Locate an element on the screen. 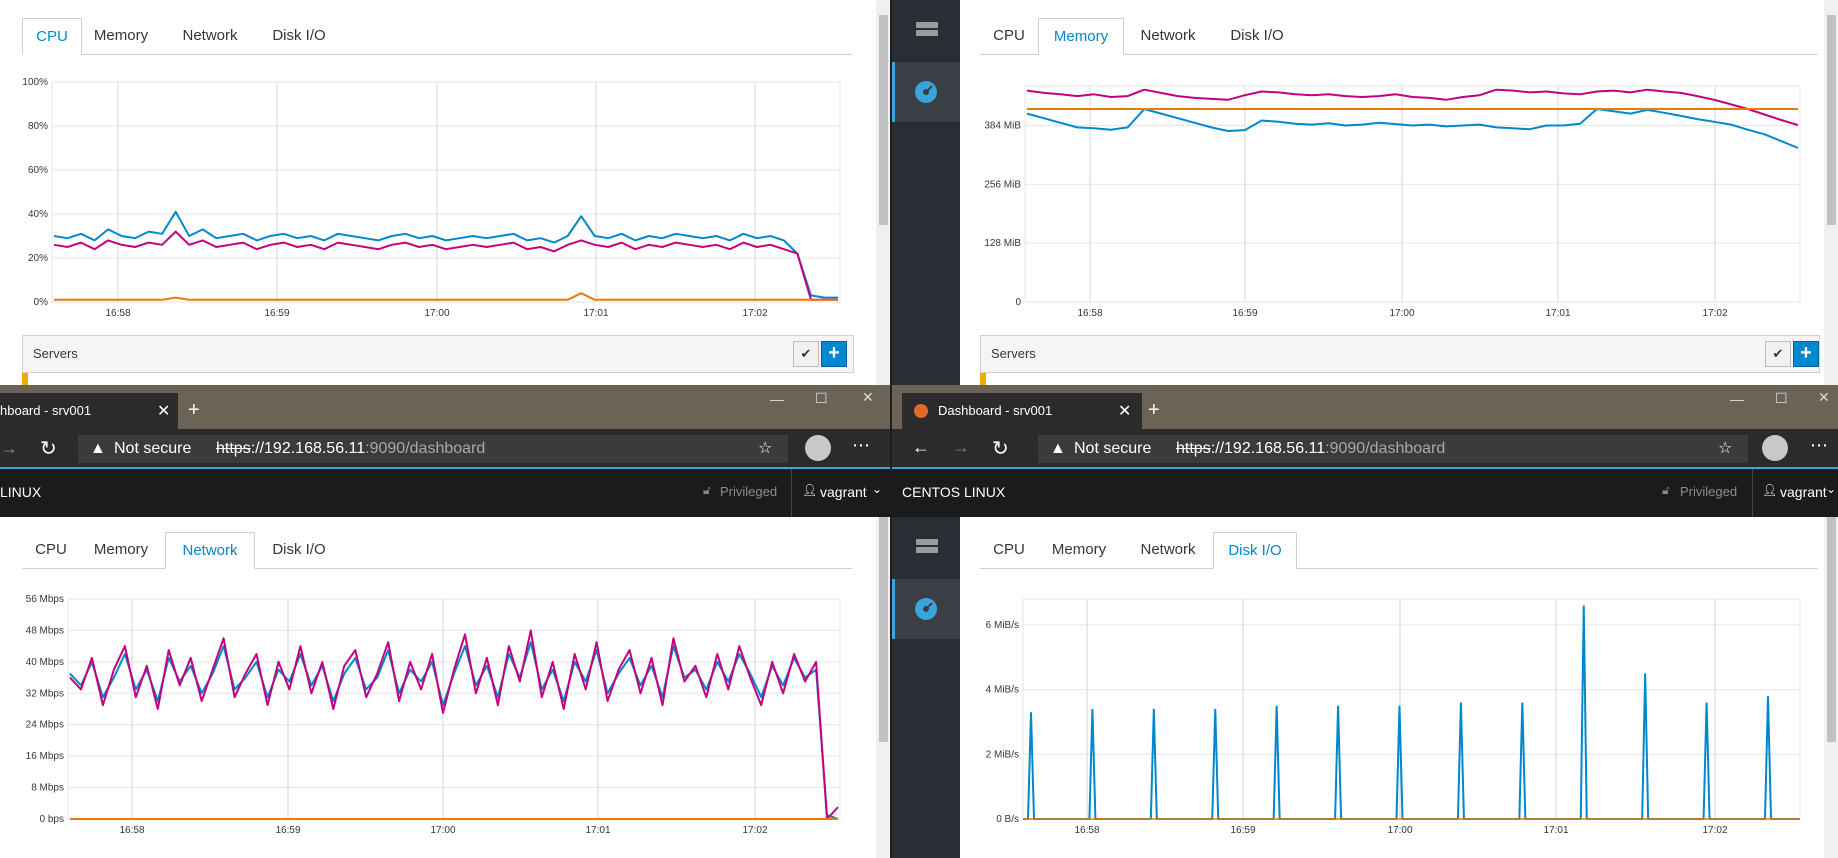 Image resolution: width=1838 pixels, height=858 pixels. y-tick-label: 40 Mbps is located at coordinates (45, 662).